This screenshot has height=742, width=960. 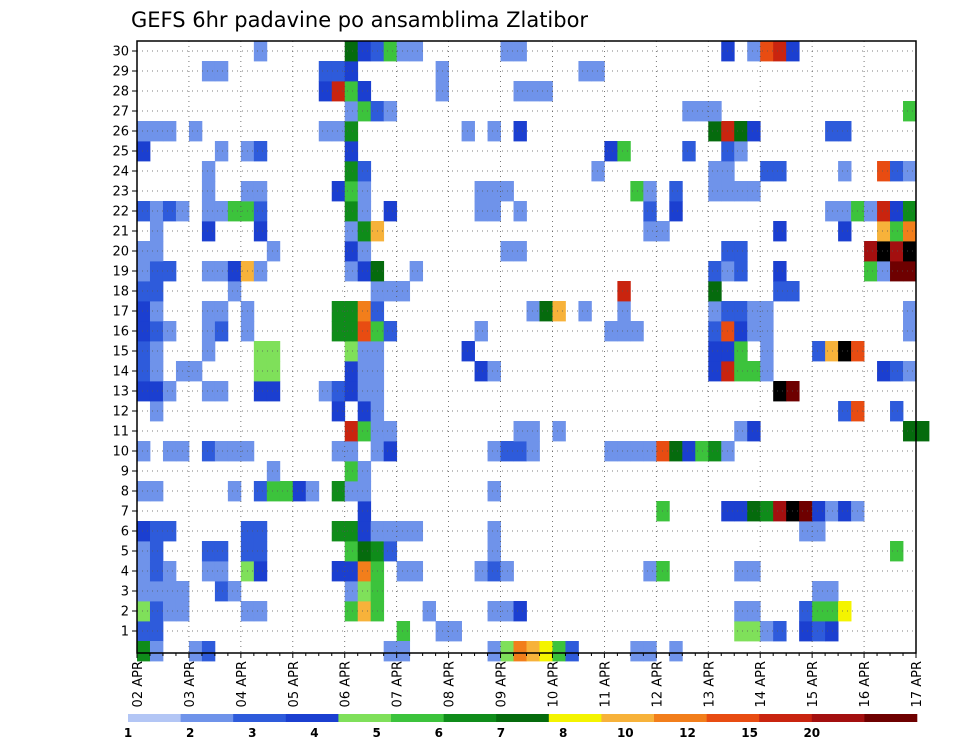 I want to click on y-tick-label: 13, so click(x=120, y=392).